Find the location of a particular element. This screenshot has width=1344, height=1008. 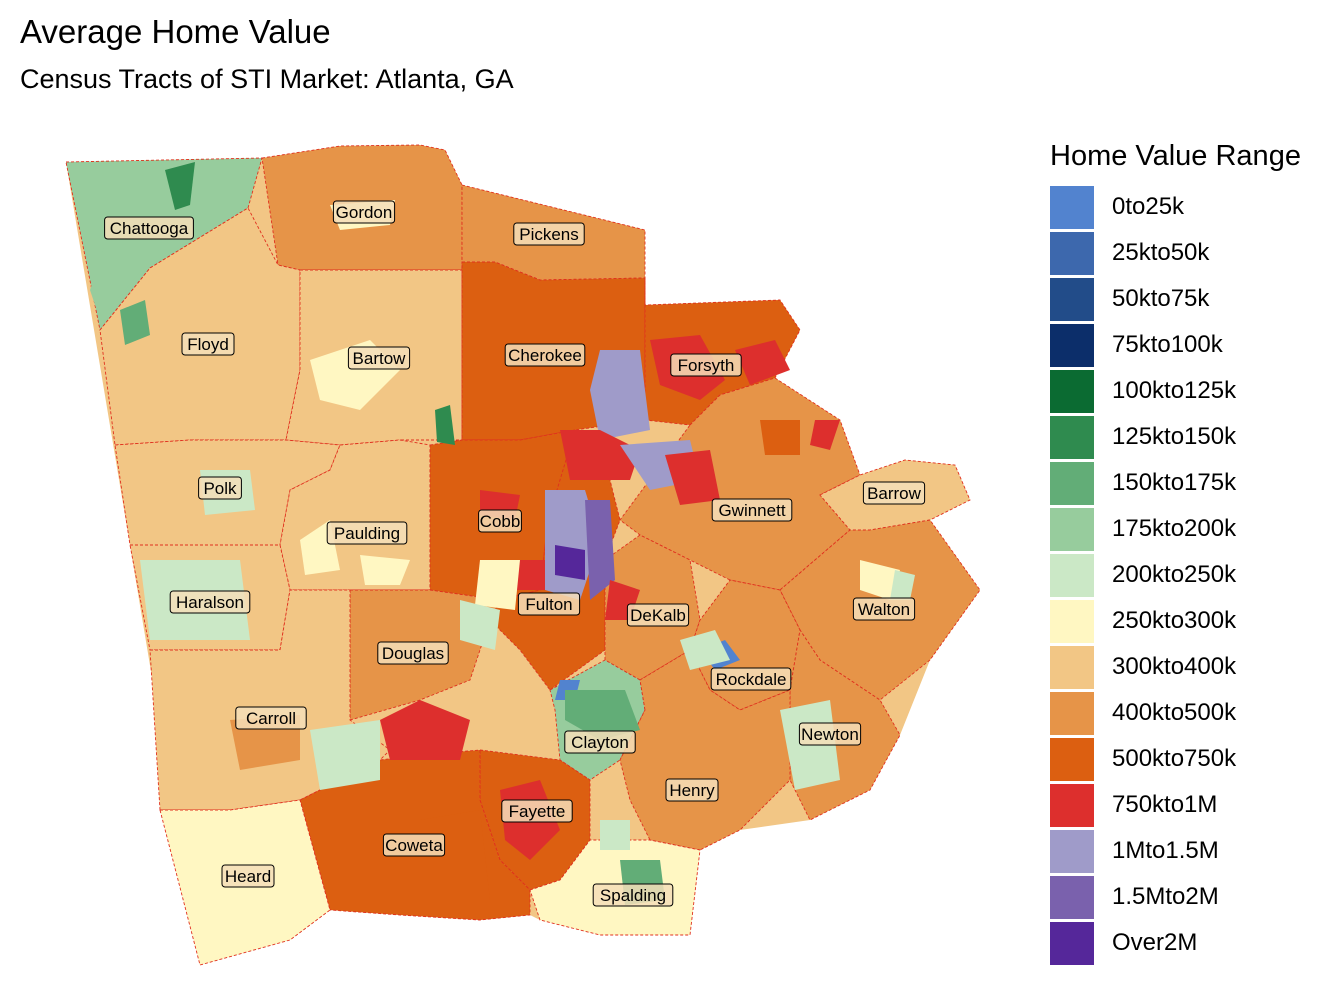

county-label-text: Clayton is located at coordinates (600, 742).